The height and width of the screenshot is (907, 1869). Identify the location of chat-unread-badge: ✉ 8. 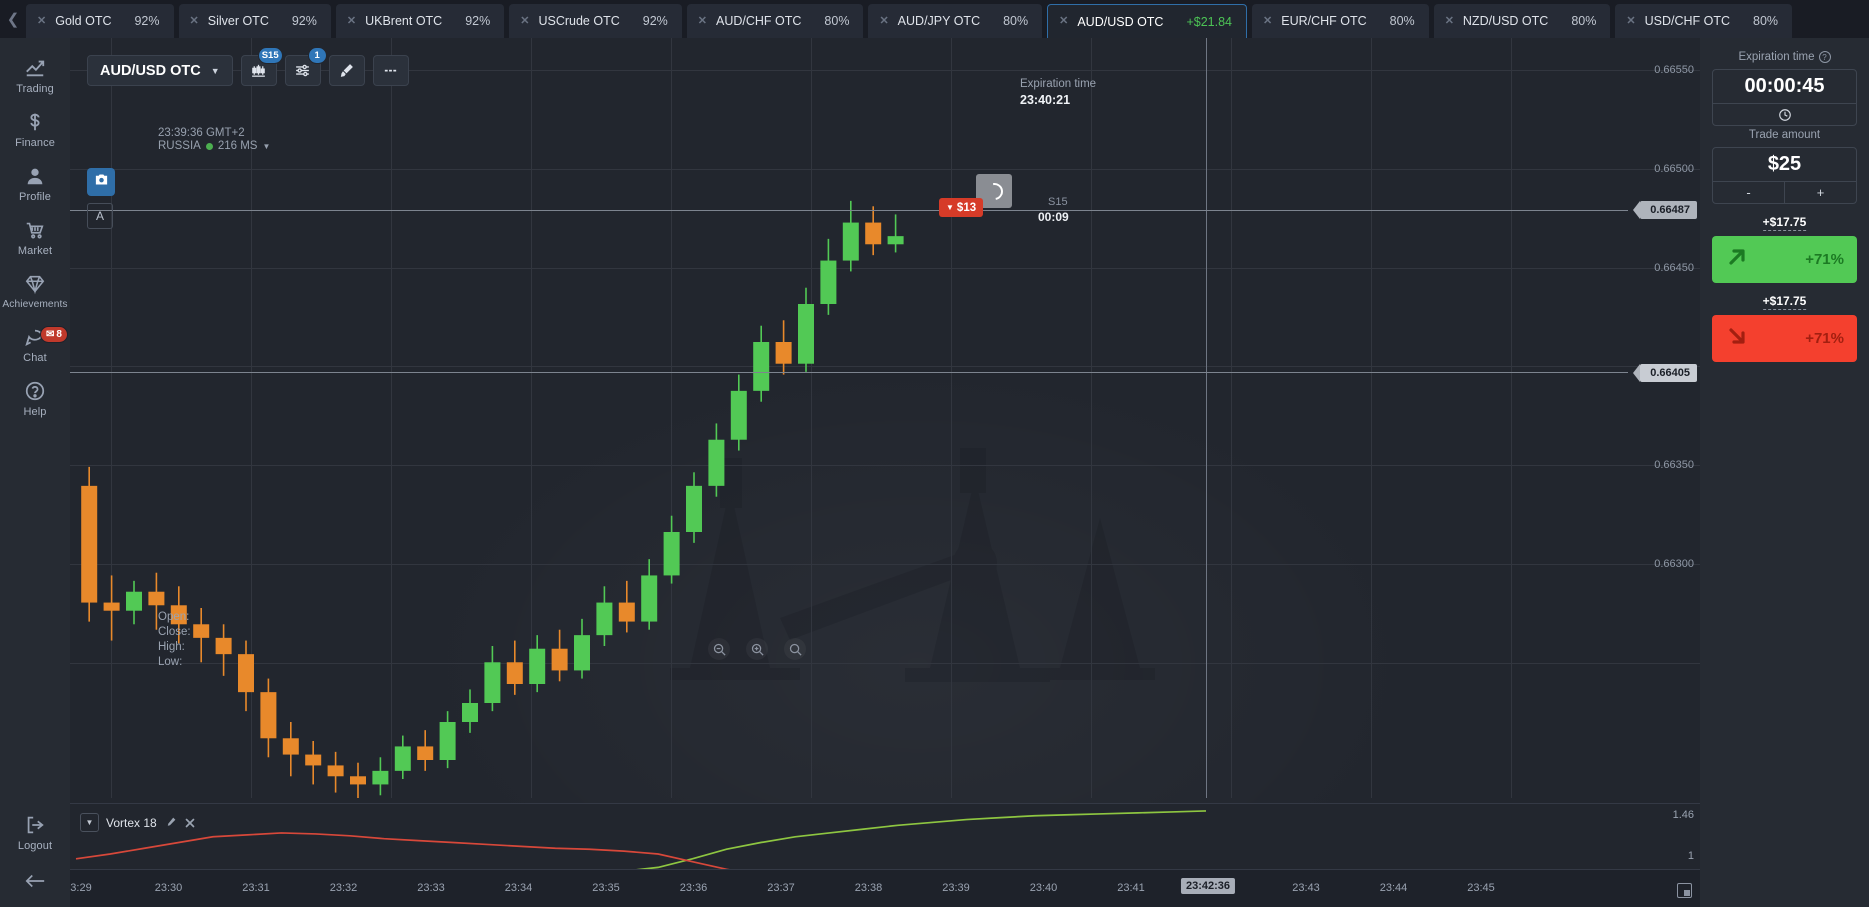
(54, 334).